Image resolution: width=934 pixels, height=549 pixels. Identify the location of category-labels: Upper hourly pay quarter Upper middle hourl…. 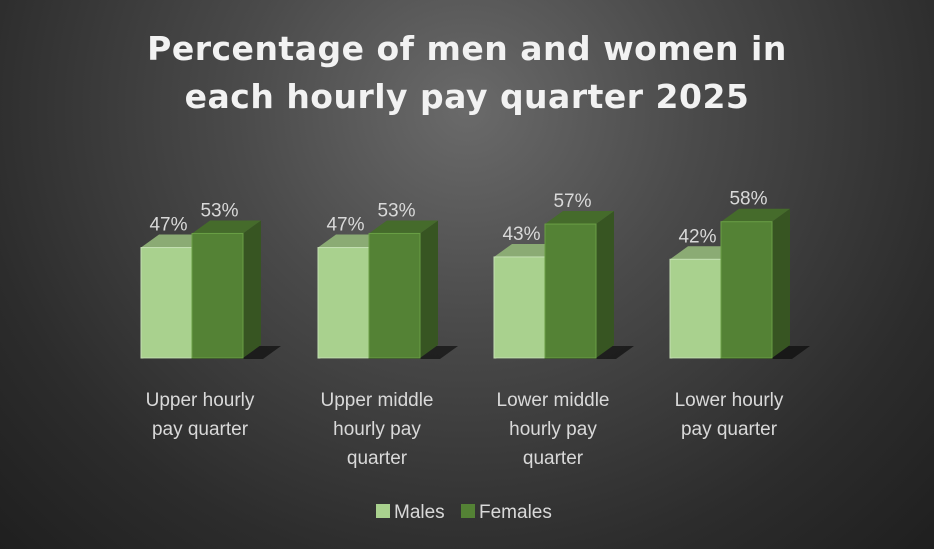
(465, 429).